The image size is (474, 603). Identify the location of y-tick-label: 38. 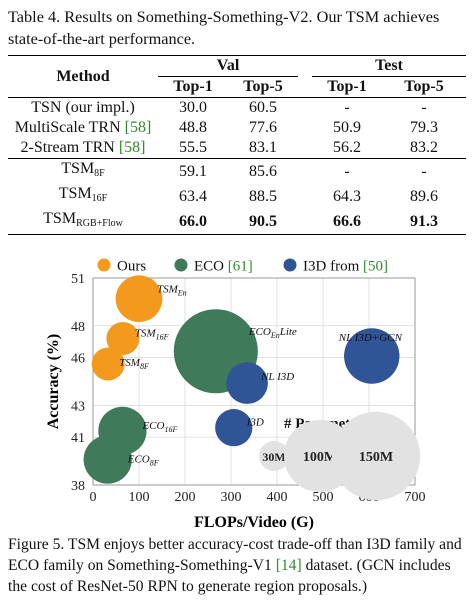
(78, 486).